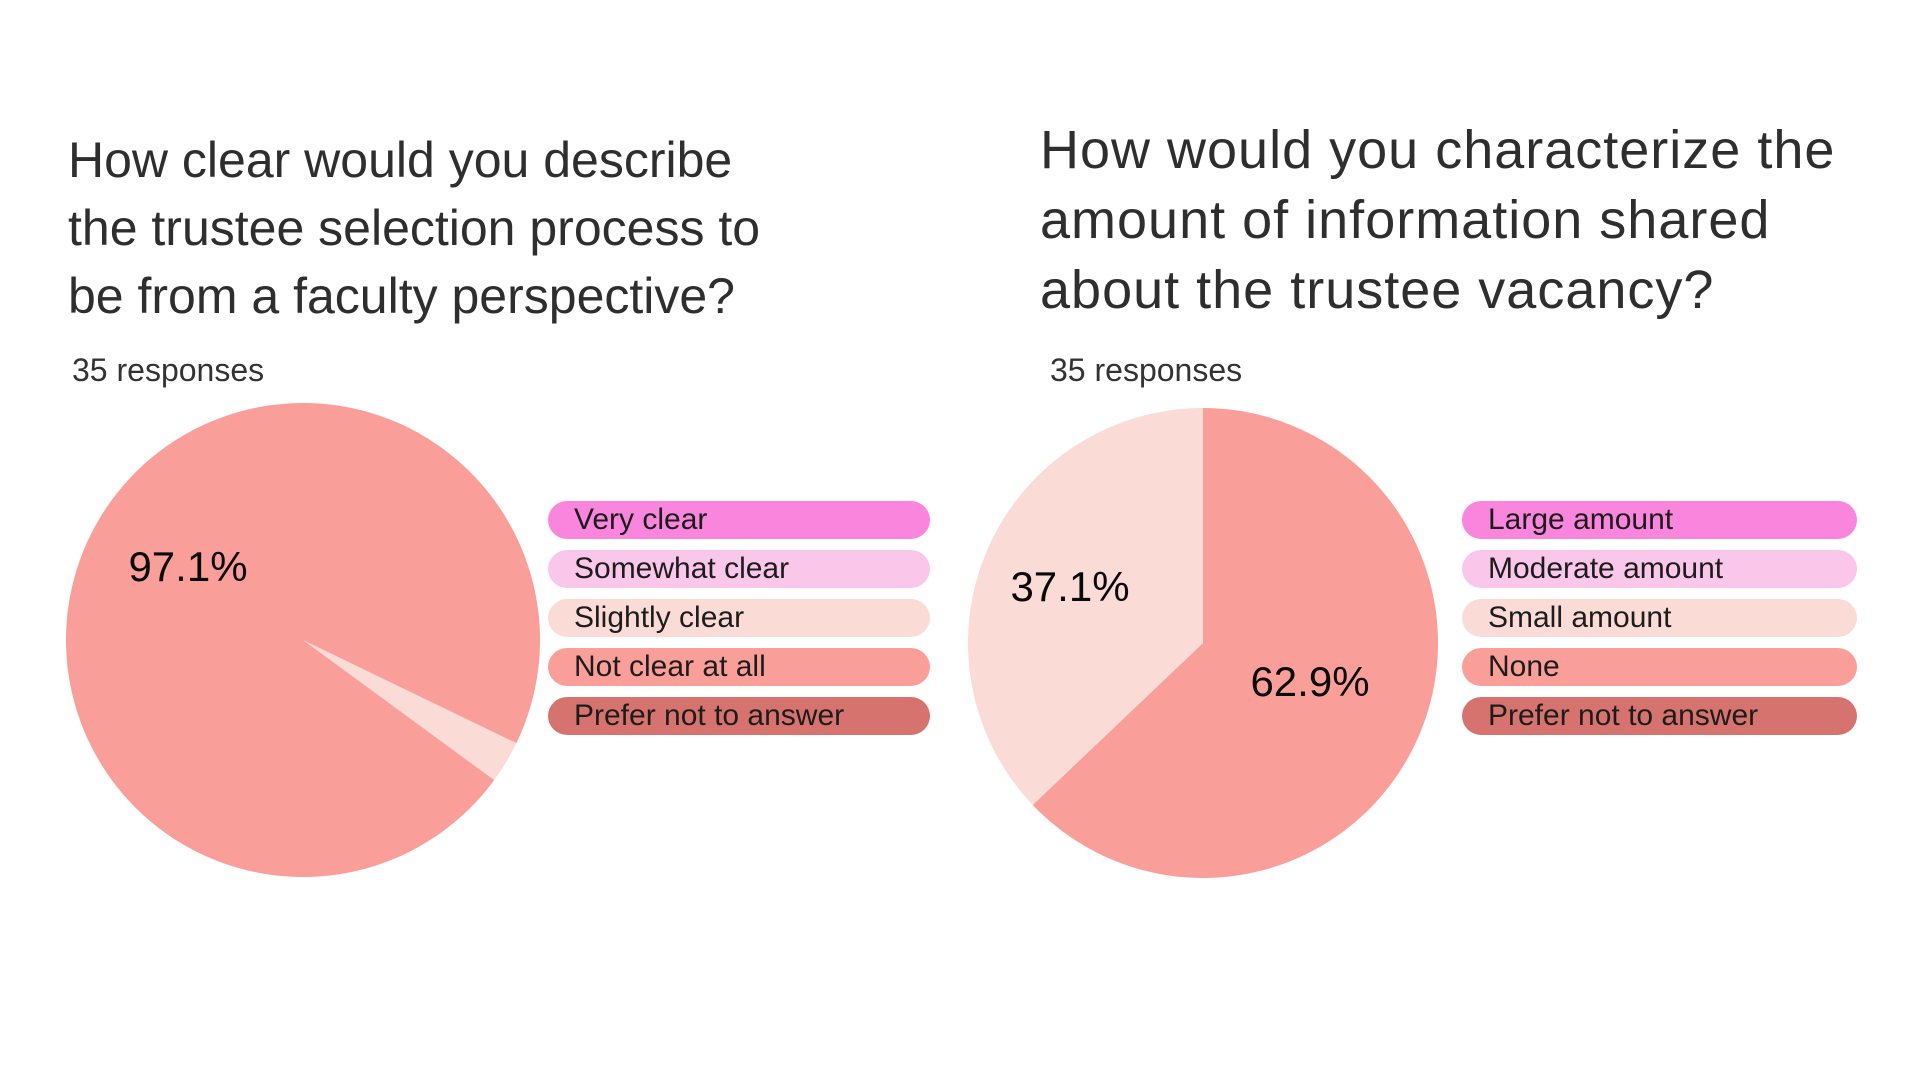 This screenshot has height=1080, width=1920. I want to click on legend-item-label: Large amount, so click(1581, 519).